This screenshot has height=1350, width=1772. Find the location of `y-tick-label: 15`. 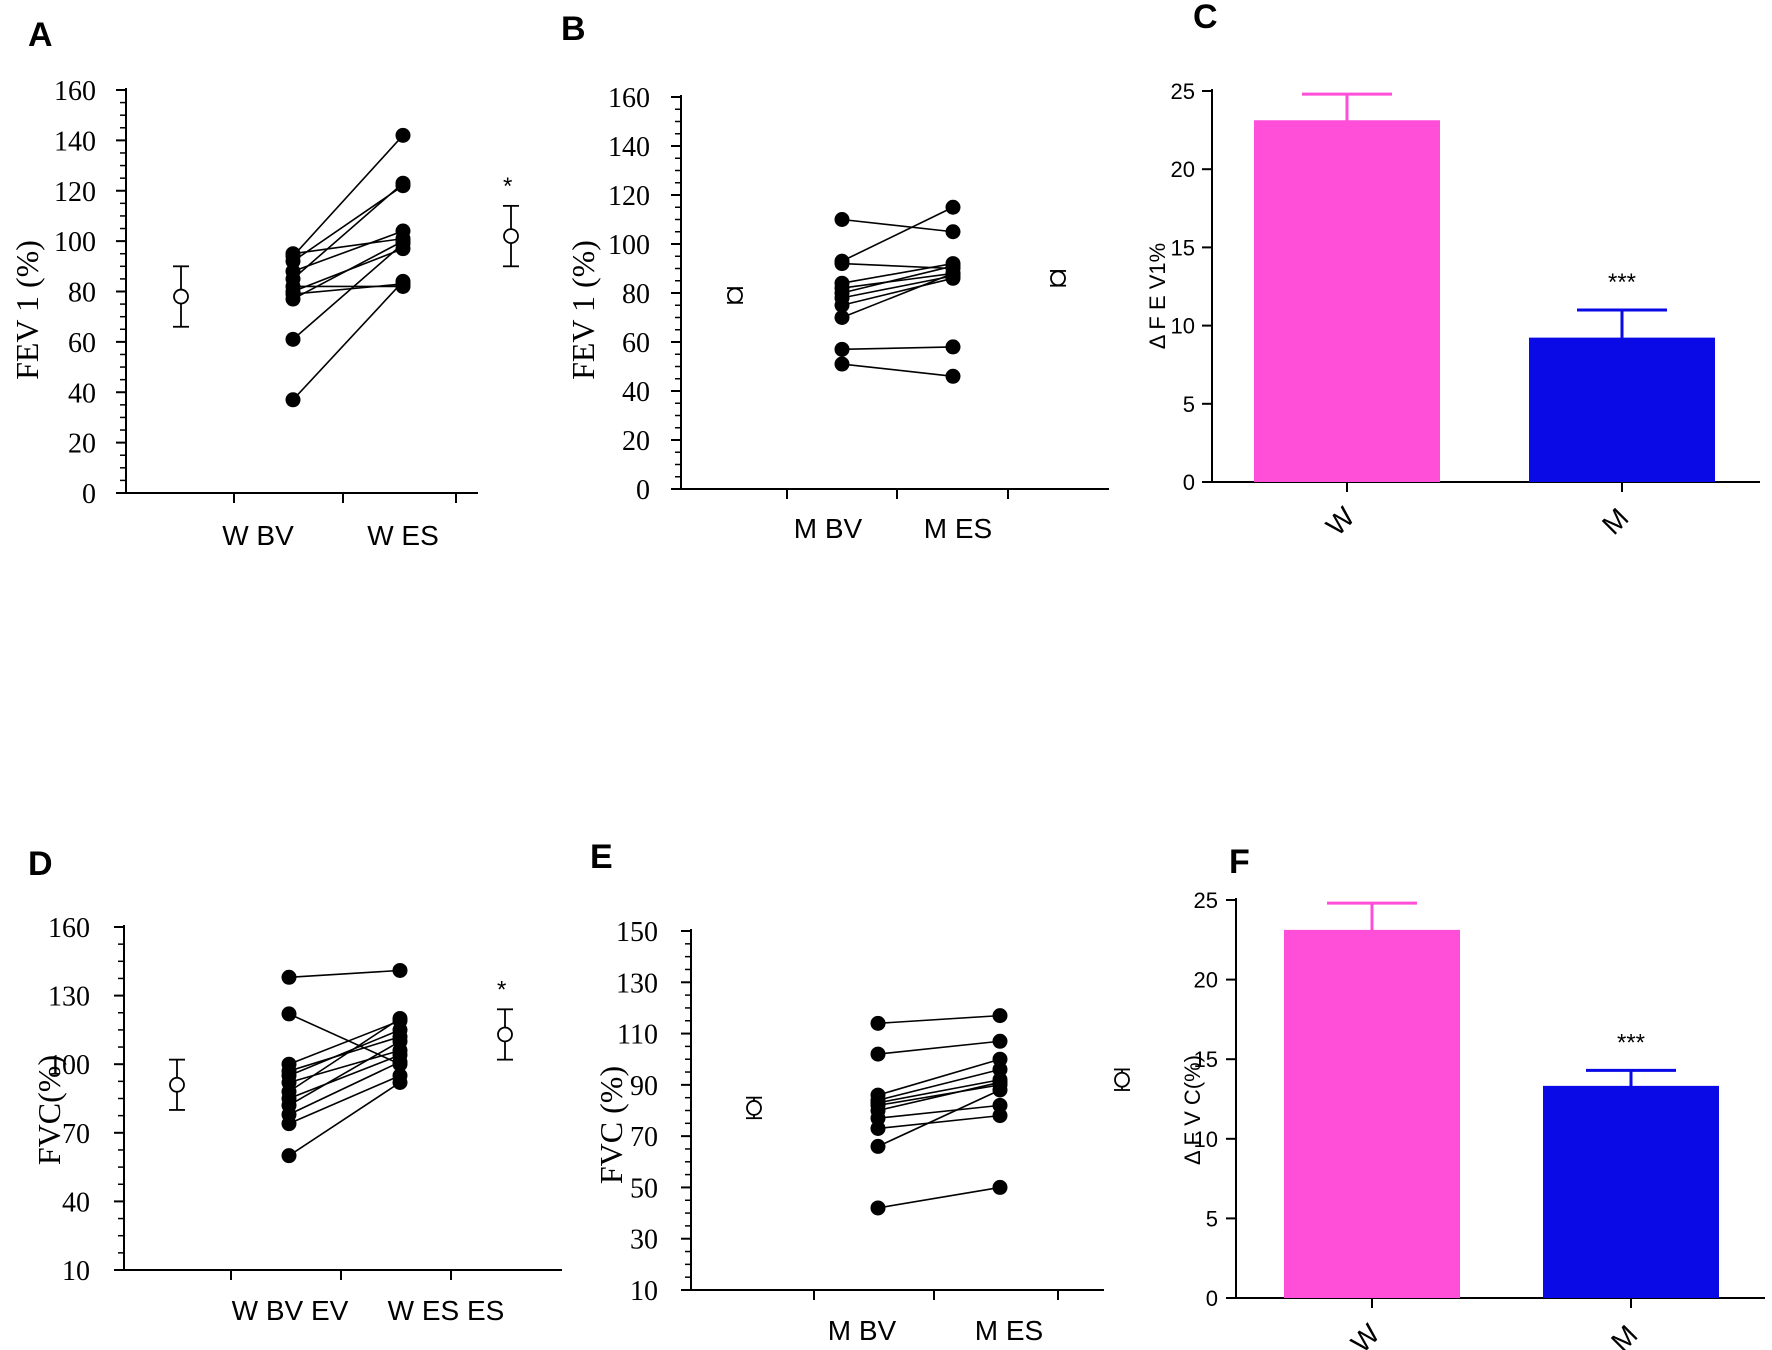

y-tick-label: 15 is located at coordinates (1183, 247).